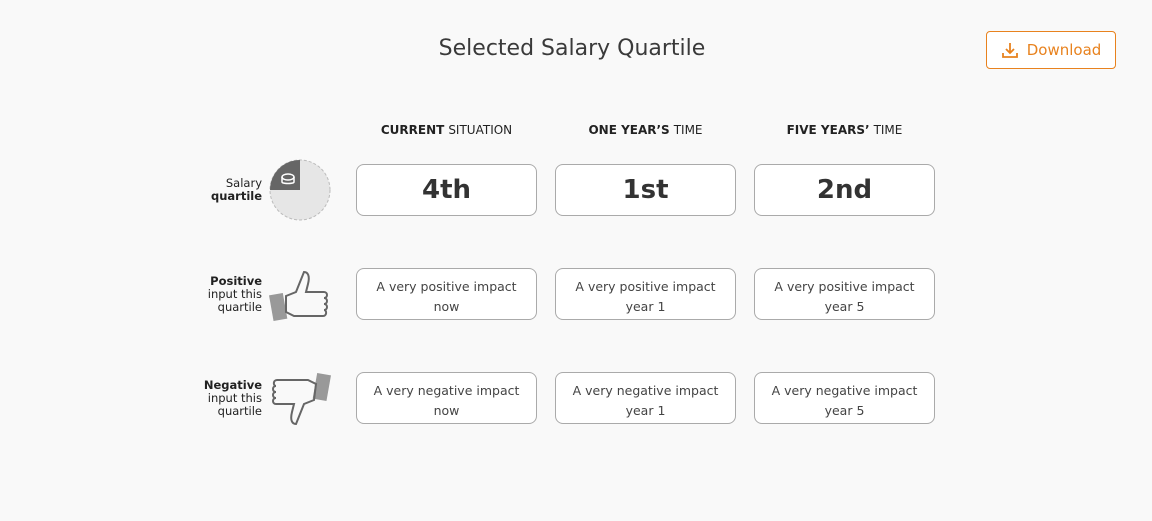 The image size is (1152, 521). I want to click on column-header: ONE YEAR’S TIME, so click(645, 130).